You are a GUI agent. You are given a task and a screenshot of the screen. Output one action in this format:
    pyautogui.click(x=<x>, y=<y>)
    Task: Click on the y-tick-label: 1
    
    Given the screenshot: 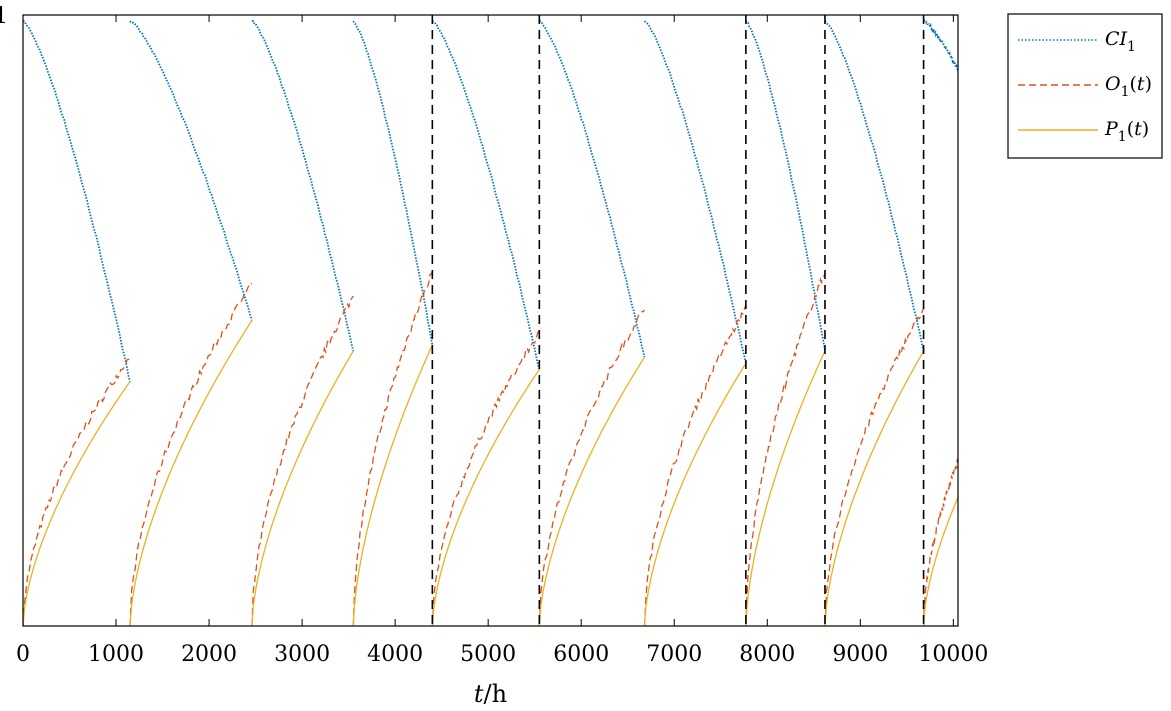 What is the action you would take?
    pyautogui.click(x=4, y=16)
    